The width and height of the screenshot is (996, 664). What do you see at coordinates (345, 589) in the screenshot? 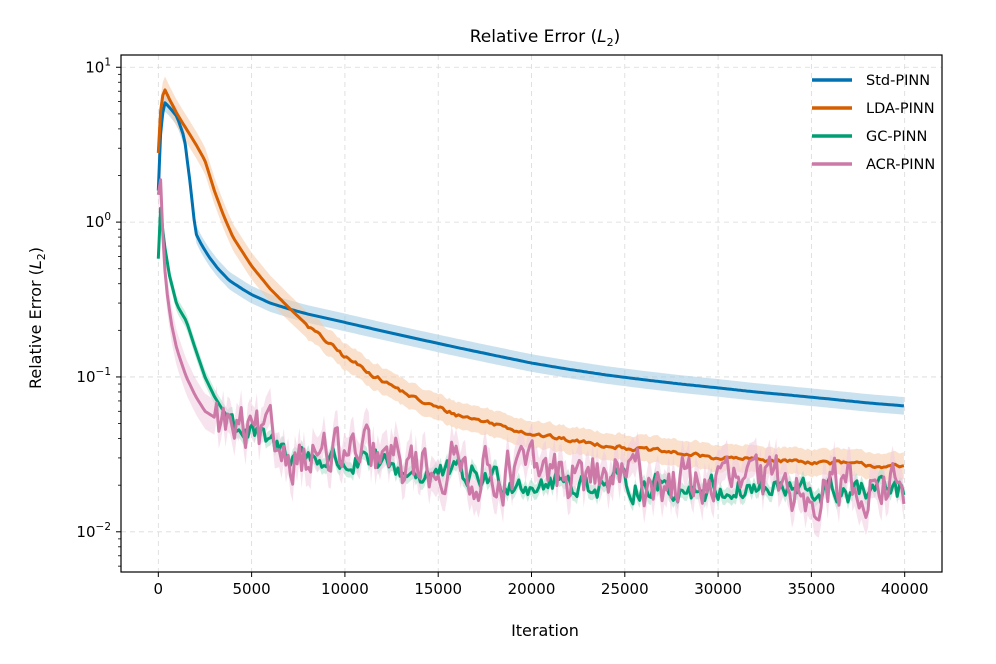
I see `x-tick-label: 10000` at bounding box center [345, 589].